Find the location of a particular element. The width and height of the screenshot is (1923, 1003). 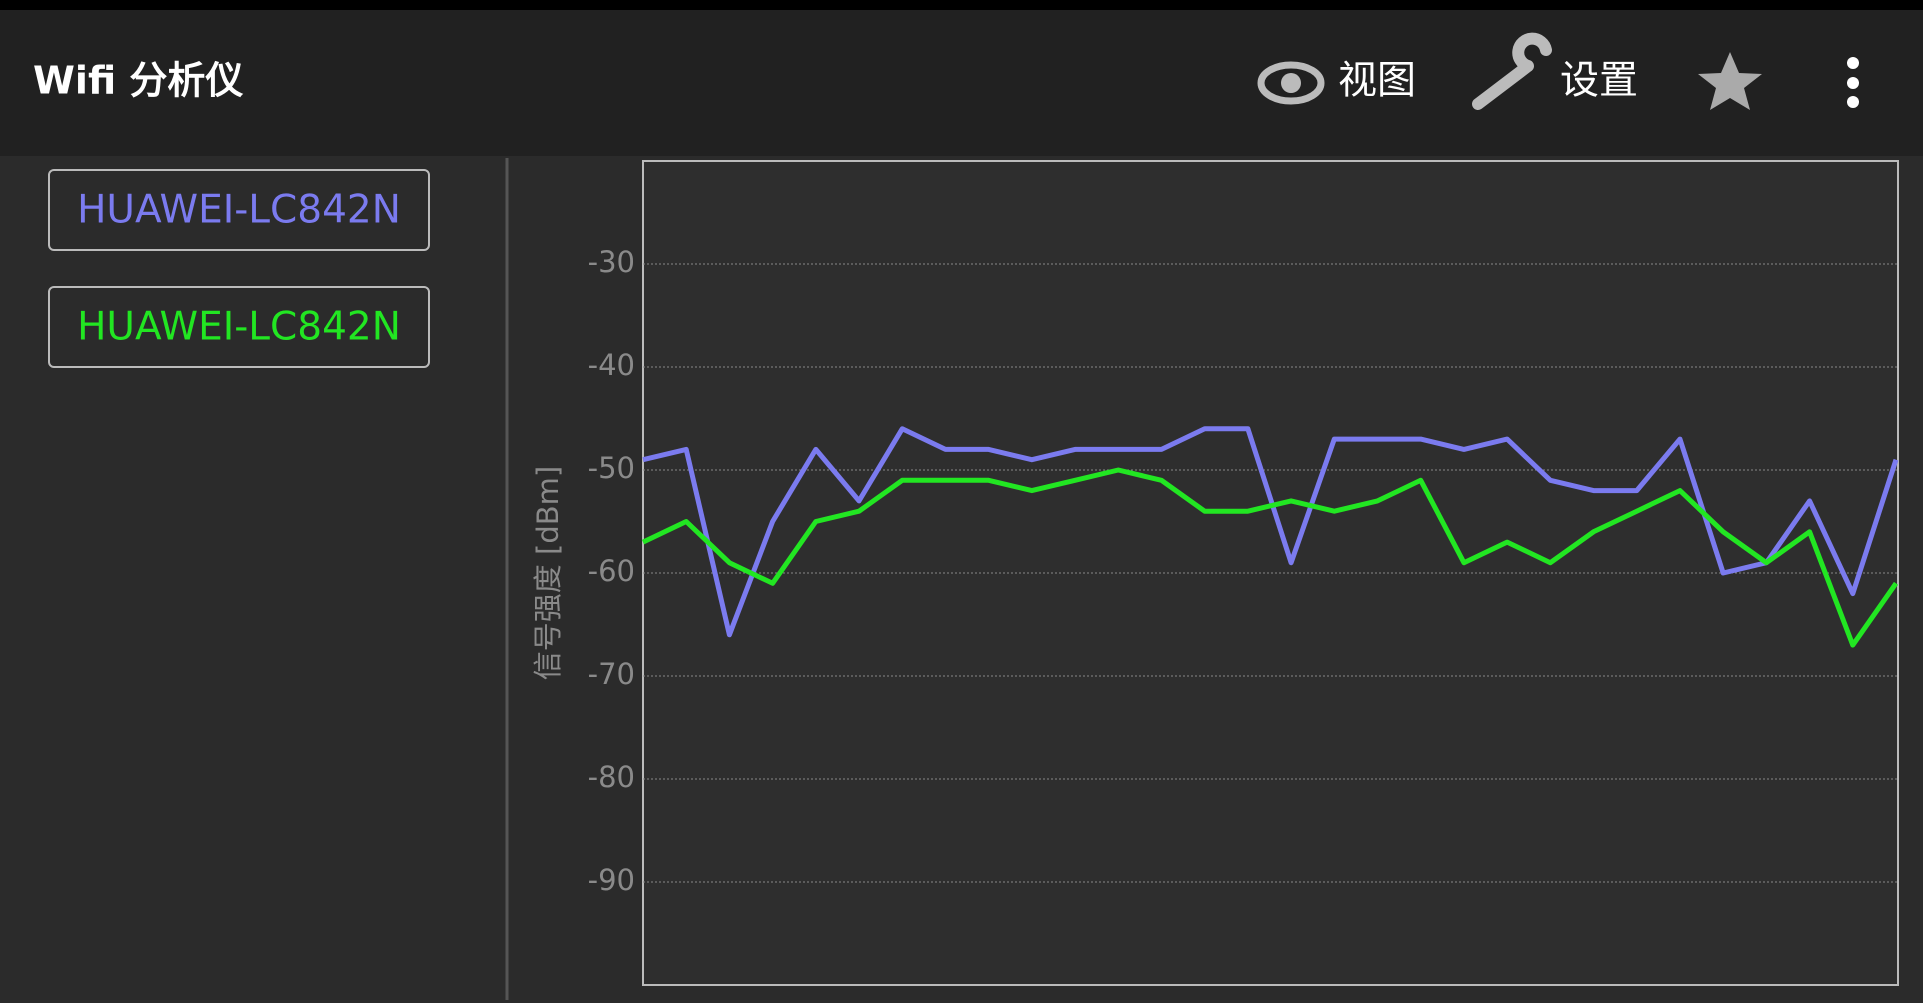

eye-icon is located at coordinates (1291, 83).